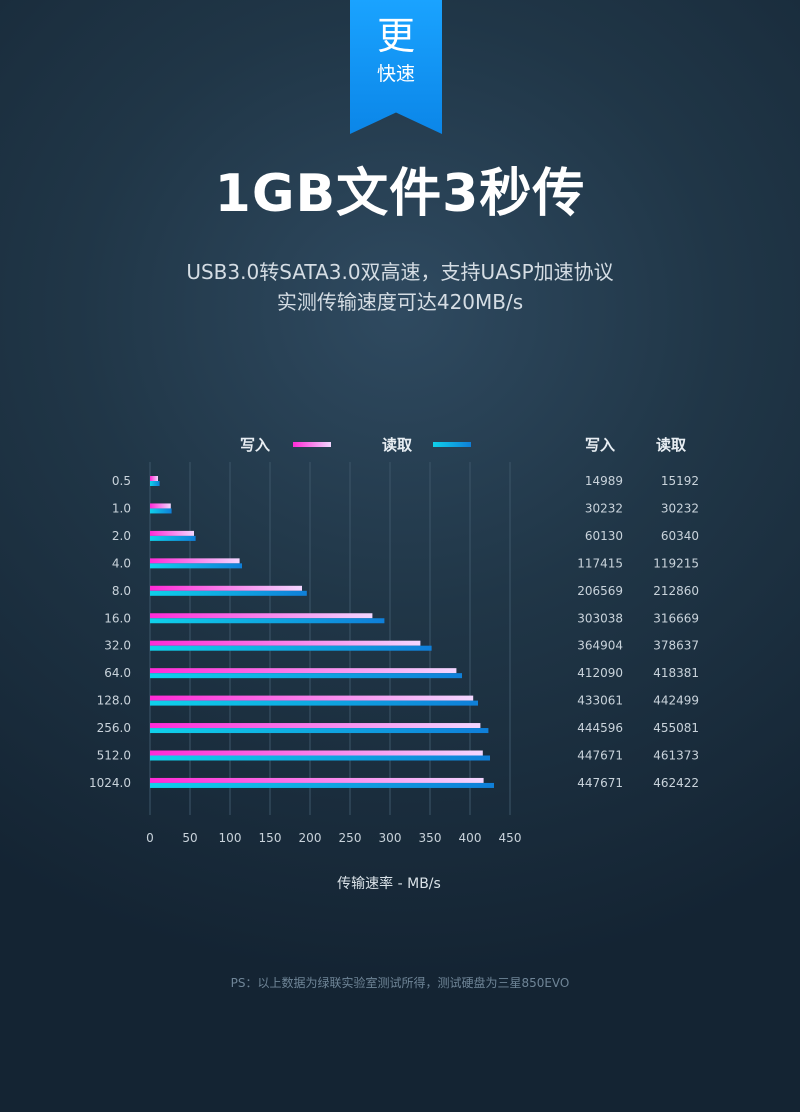  Describe the element at coordinates (676, 646) in the screenshot. I see `table-read-value: 378637` at that location.